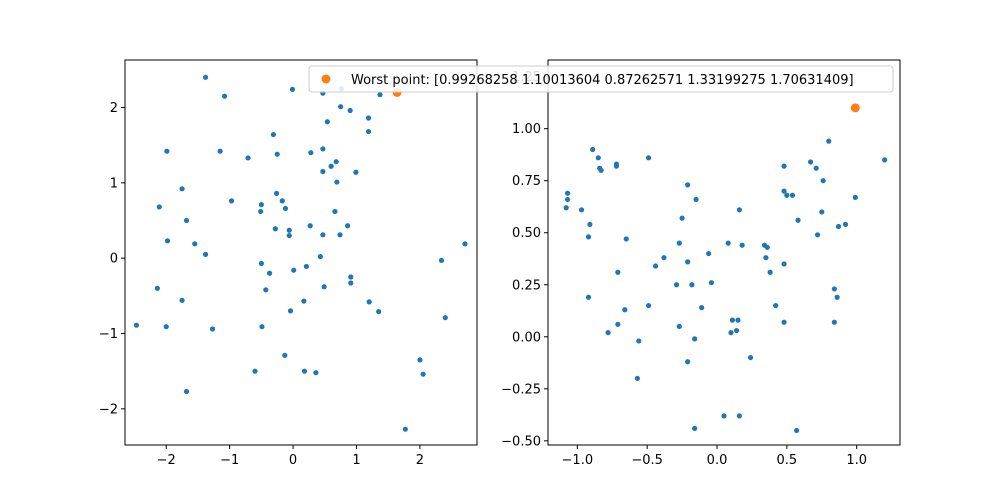  I want to click on left-xtick-label: −2, so click(166, 460).